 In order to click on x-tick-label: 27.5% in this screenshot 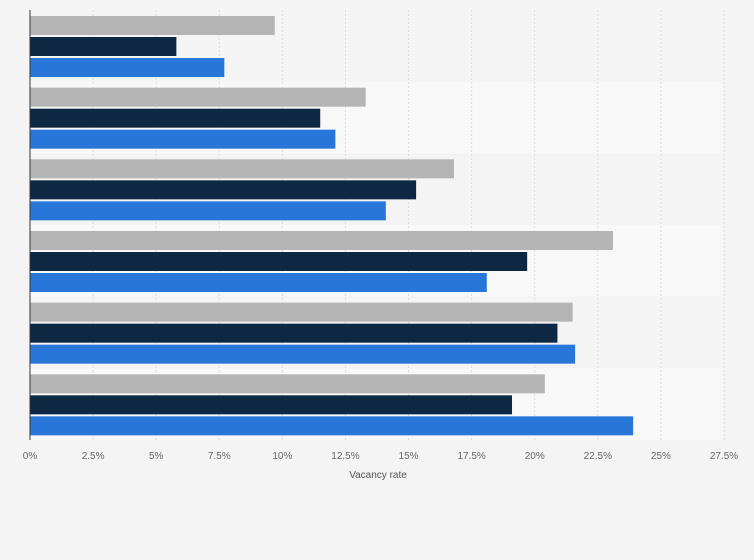, I will do `click(724, 456)`.